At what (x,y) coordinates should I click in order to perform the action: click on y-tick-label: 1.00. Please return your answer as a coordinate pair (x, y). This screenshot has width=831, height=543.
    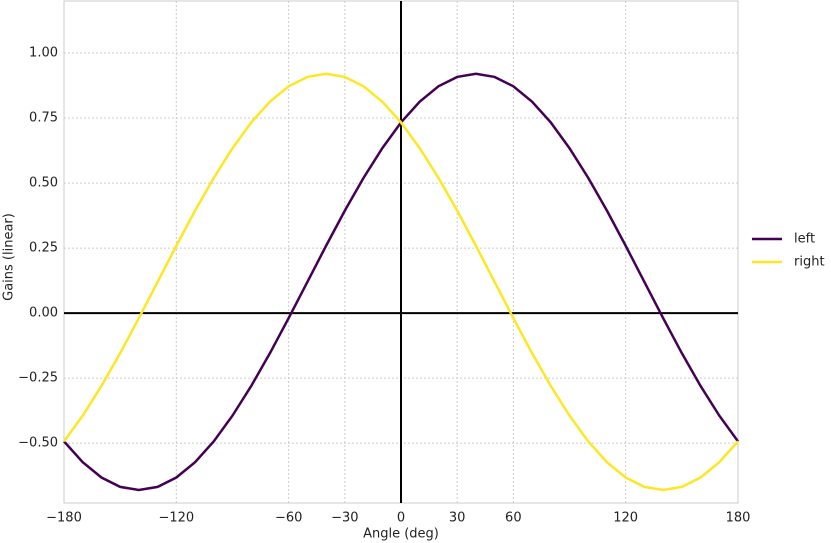
    Looking at the image, I should click on (43, 53).